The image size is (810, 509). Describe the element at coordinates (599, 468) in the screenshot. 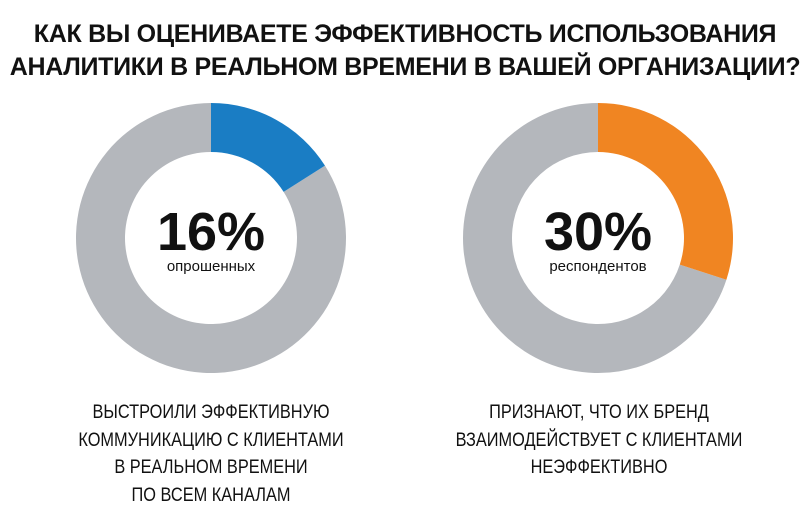

I see `caption-line: НЕЭФФЕКТИВНО` at that location.